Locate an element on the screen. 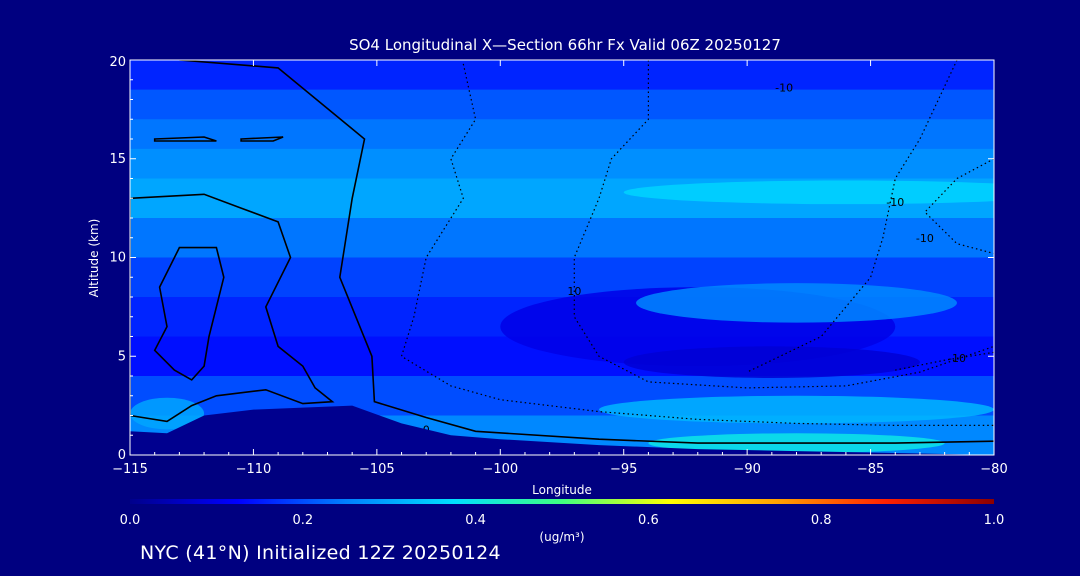 Image resolution: width=1080 pixels, height=576 pixels. colorbar-tick-label: 0.6 is located at coordinates (648, 520).